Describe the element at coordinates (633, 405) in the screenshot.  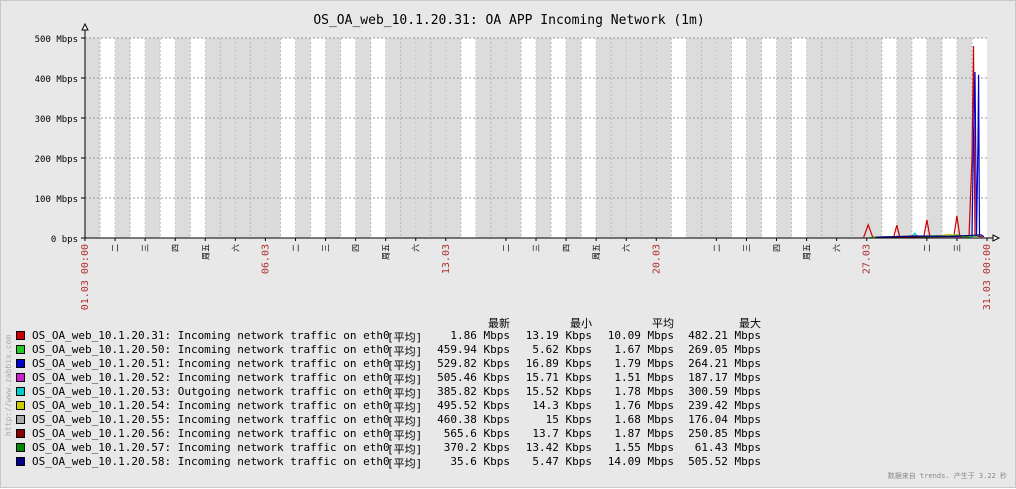
I see `legend-avg: 1.76 Mbps` at that location.